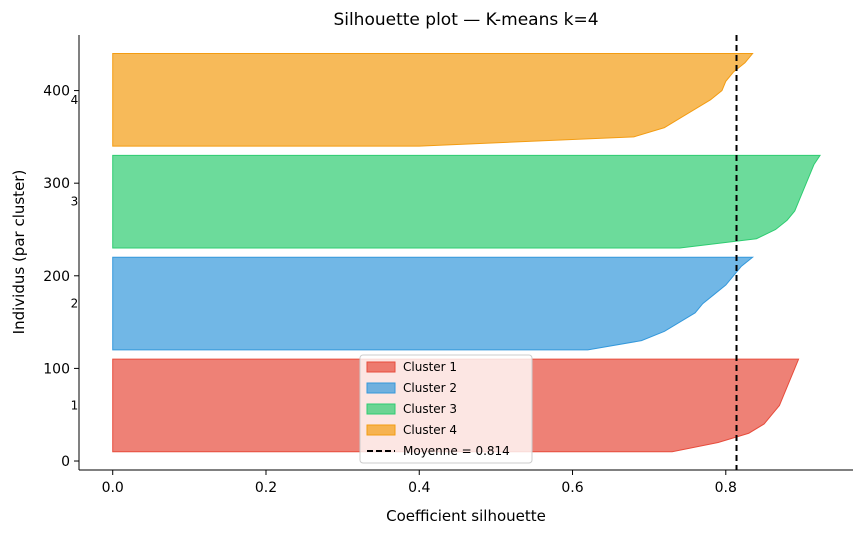 The image size is (865, 539). I want to click on x-tick-label: 0.8, so click(726, 488).